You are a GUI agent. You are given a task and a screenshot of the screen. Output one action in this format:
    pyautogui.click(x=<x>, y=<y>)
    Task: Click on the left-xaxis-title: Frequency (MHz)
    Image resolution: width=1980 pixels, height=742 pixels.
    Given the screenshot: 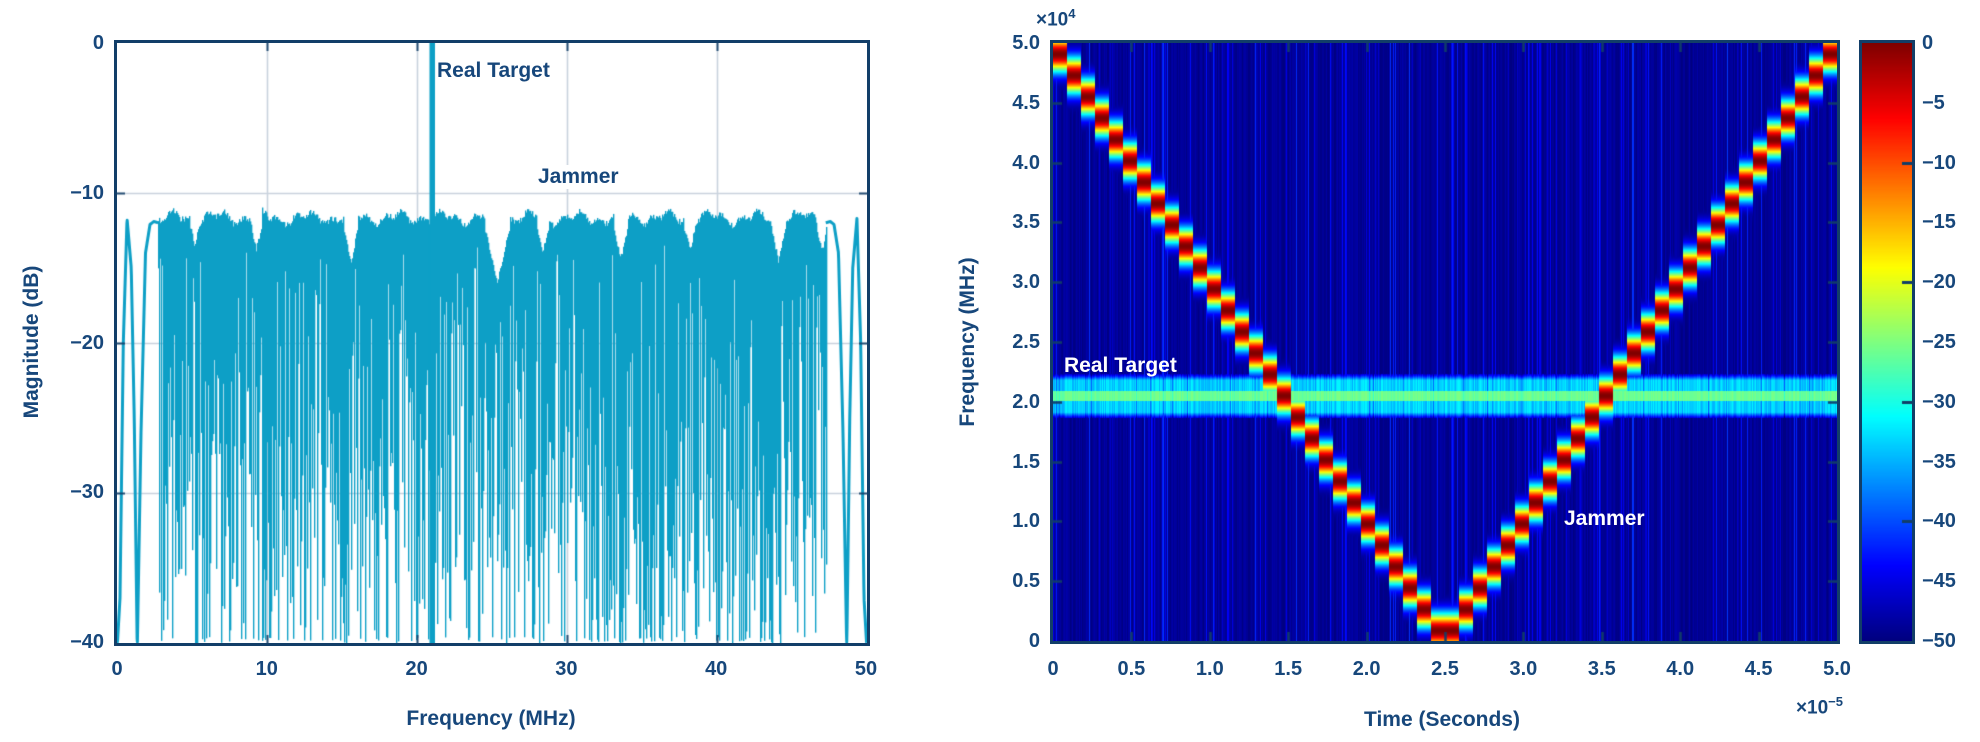 What is the action you would take?
    pyautogui.click(x=491, y=718)
    